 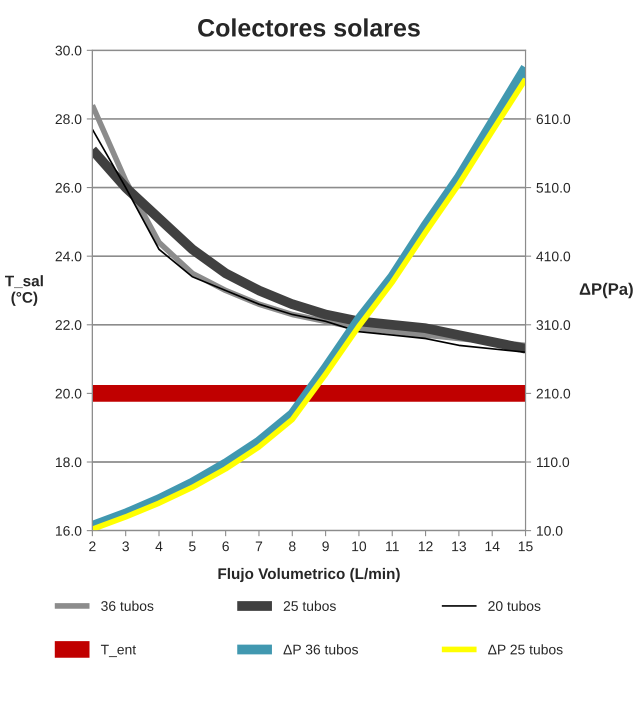 I want to click on y2-tick-label: 310.0, so click(x=553, y=325).